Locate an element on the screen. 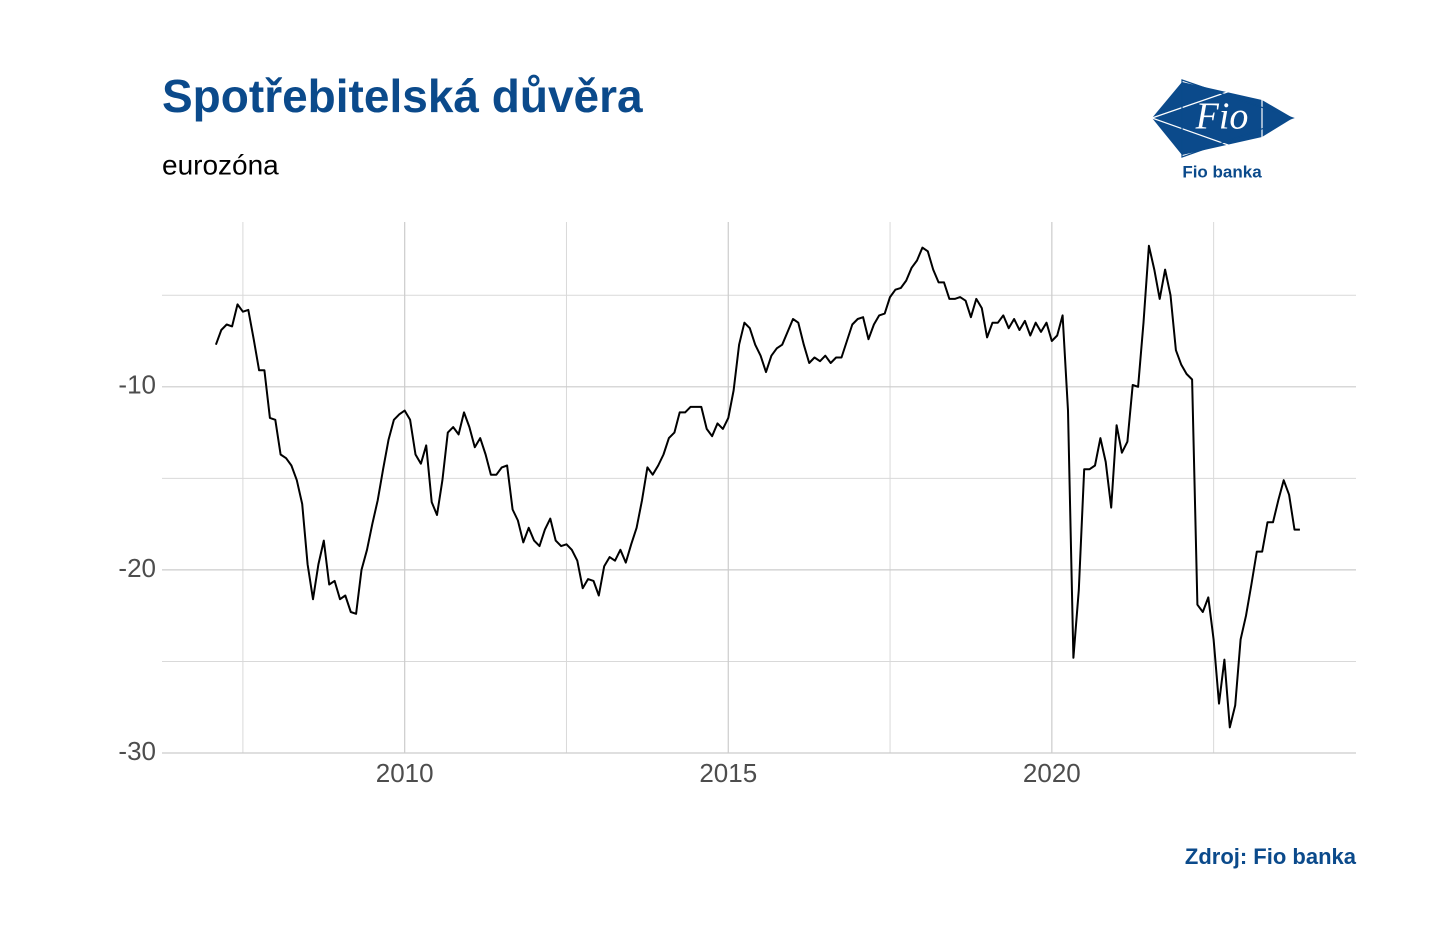  source: Zdroj: Fio banka is located at coordinates (1271, 856).